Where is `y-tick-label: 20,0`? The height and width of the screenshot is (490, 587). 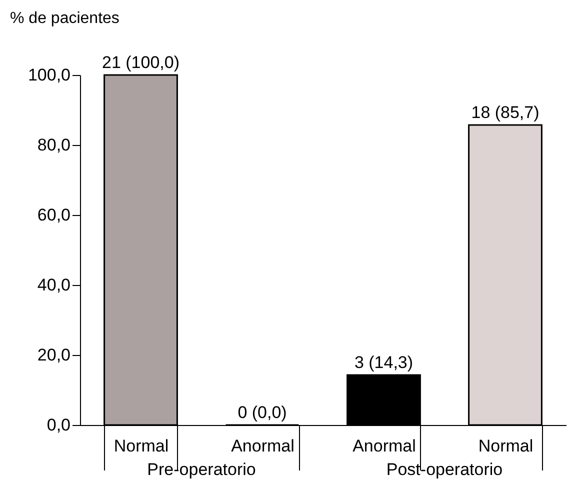
y-tick-label: 20,0 is located at coordinates (53, 355).